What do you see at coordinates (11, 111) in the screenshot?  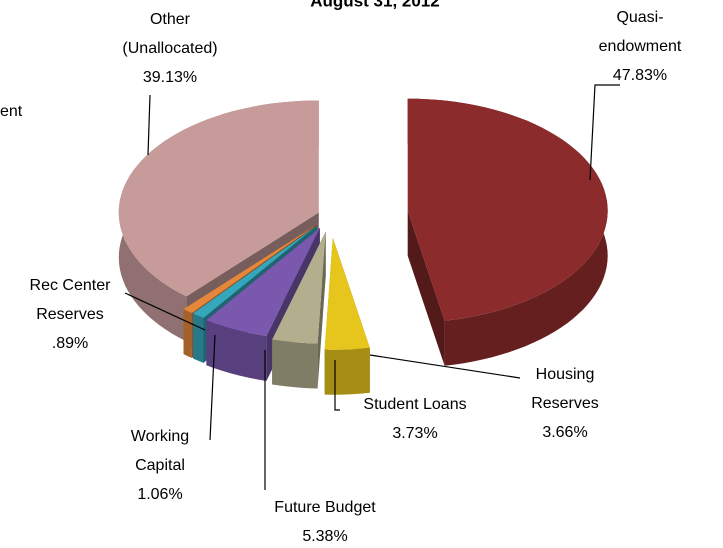 I see `cropped-label: ent` at bounding box center [11, 111].